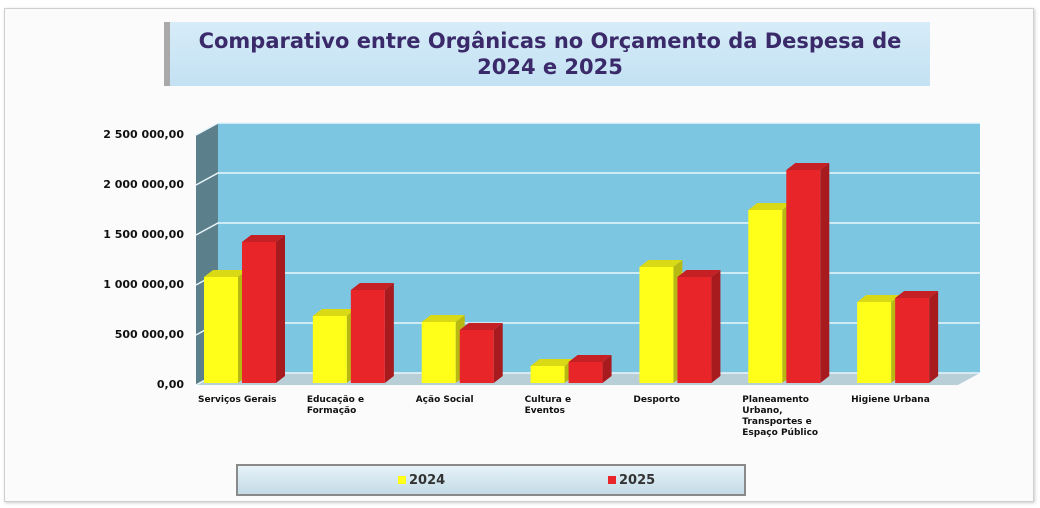 The height and width of the screenshot is (508, 1040). Describe the element at coordinates (491, 480) in the screenshot. I see `legend: 2024 2025` at that location.